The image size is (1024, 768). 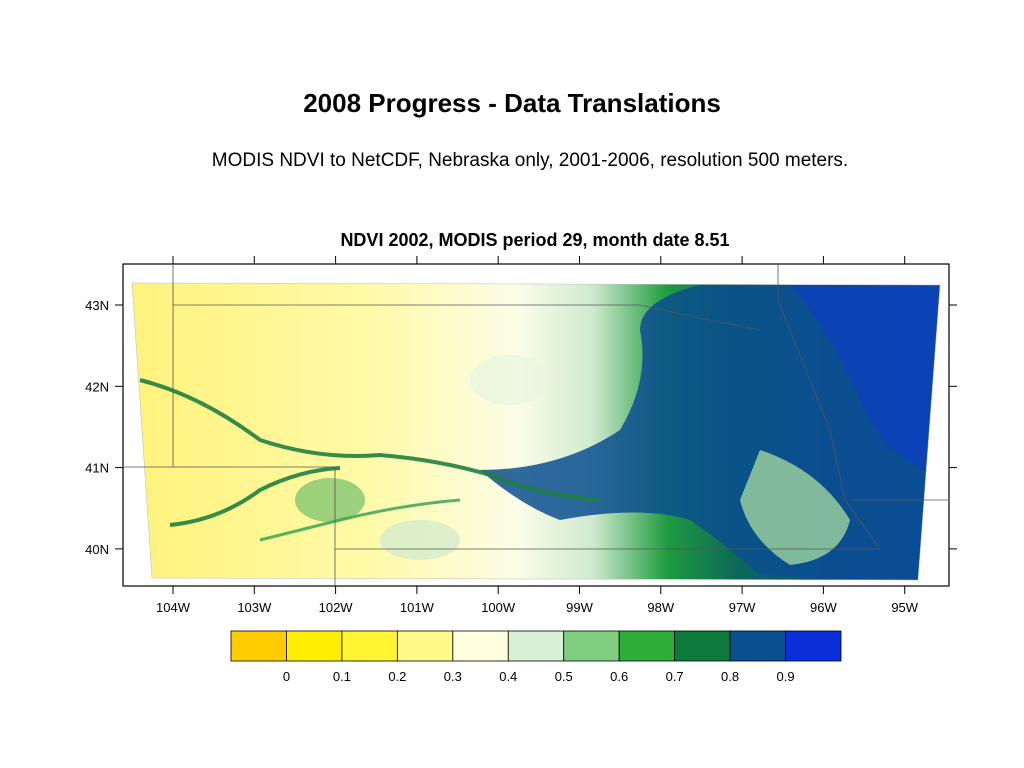 I want to click on lon-tick-label: 98W, so click(x=660, y=607).